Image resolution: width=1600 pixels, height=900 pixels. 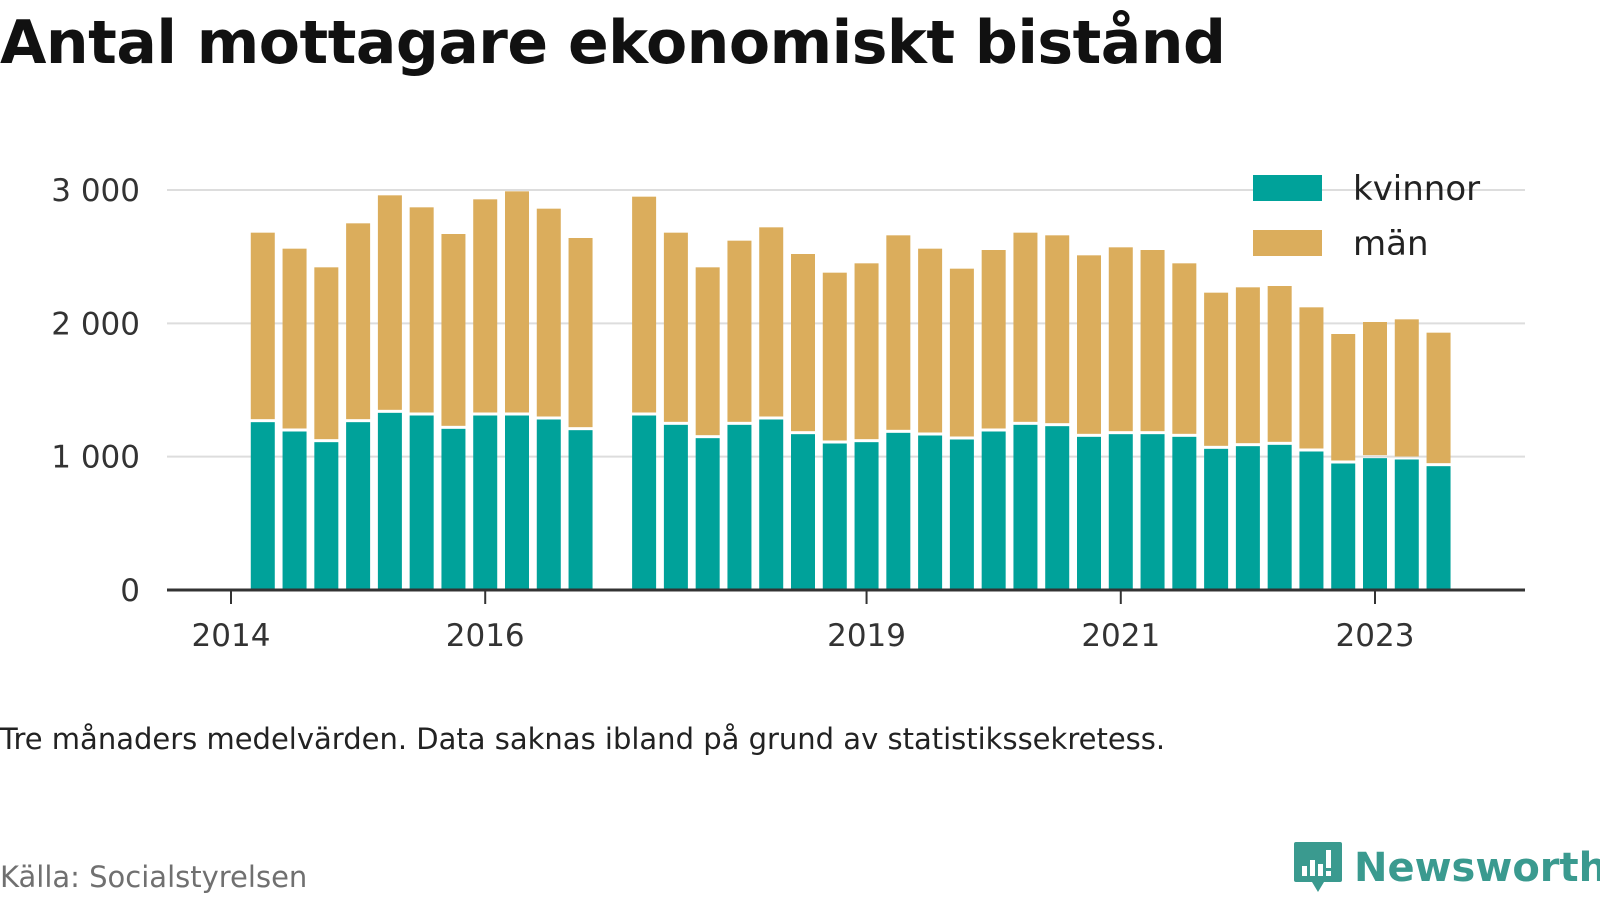 What do you see at coordinates (1391, 244) in the screenshot?
I see `legend-label: män` at bounding box center [1391, 244].